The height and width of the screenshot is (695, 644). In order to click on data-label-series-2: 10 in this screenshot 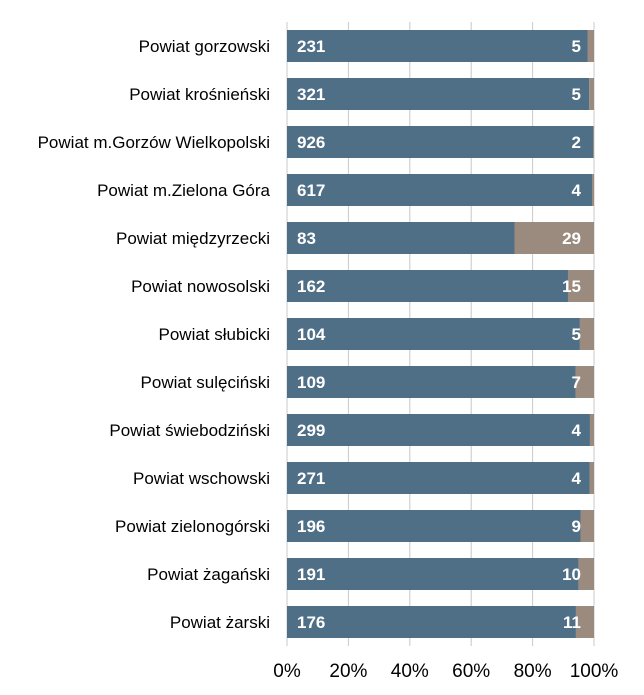, I will do `click(571, 574)`.